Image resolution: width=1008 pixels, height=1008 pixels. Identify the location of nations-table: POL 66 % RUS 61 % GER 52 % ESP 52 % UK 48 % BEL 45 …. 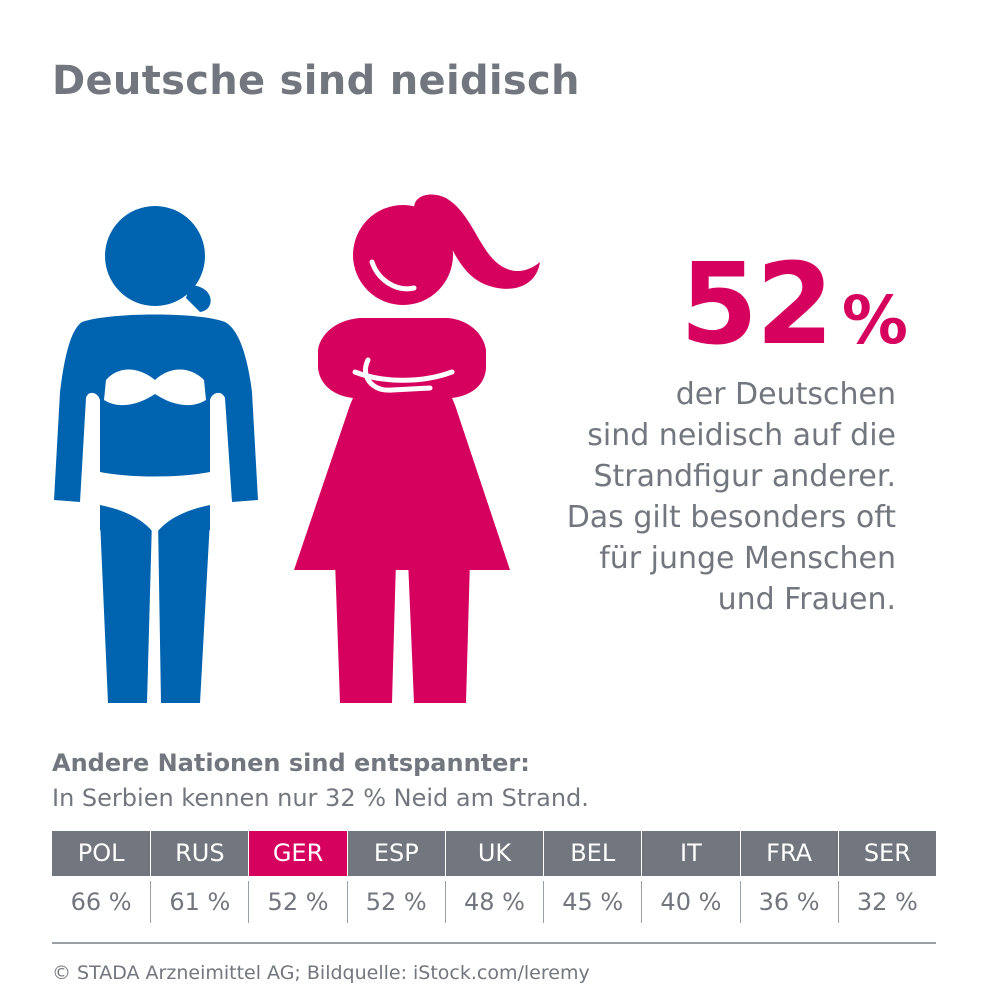
(494, 877).